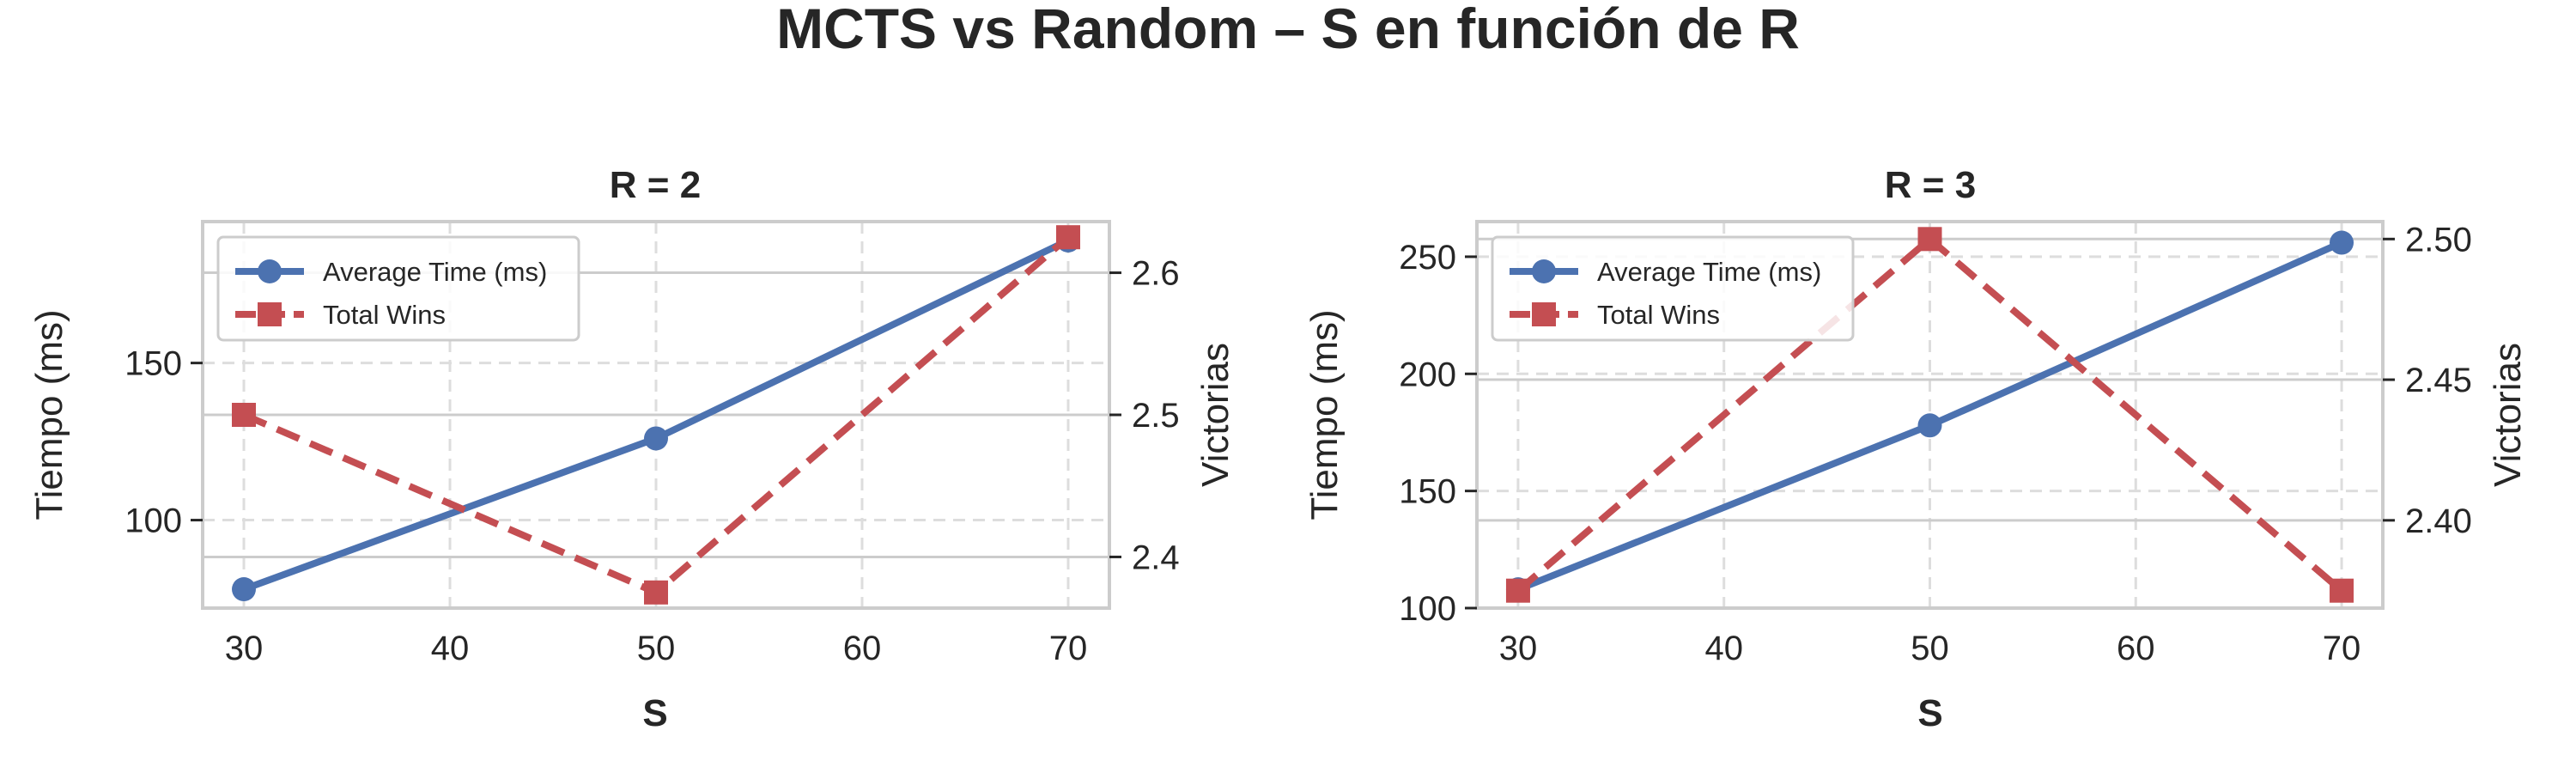 The image size is (2576, 773). I want to click on panel-title: R = 3, so click(1931, 185).